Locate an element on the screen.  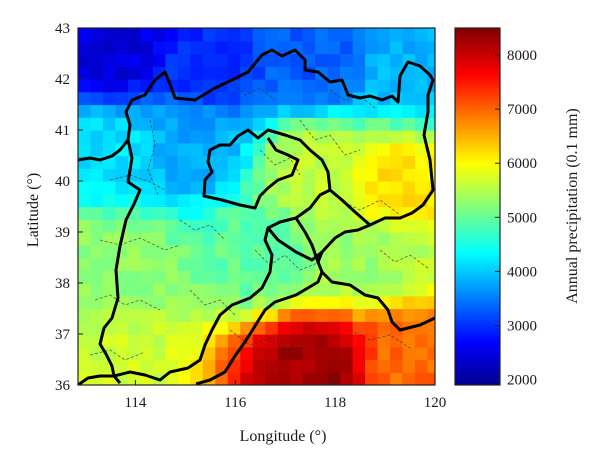
colorbar-axis: 2000 3000 4000 5000 6000 7000 8000 is located at coordinates (516, 218).